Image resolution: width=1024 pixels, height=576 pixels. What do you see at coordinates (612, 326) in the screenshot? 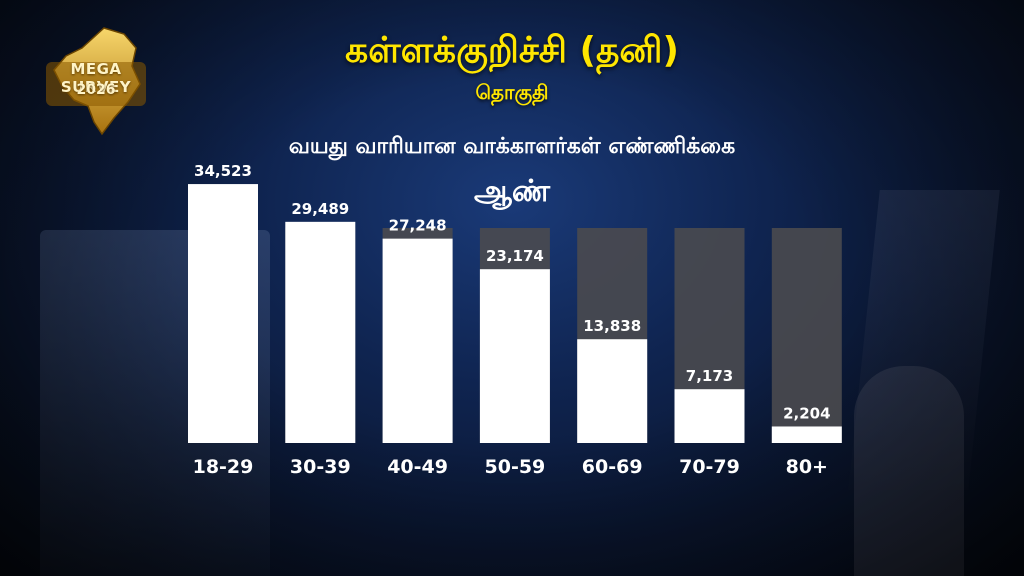
I see `data-label-60-69: 13,838` at bounding box center [612, 326].